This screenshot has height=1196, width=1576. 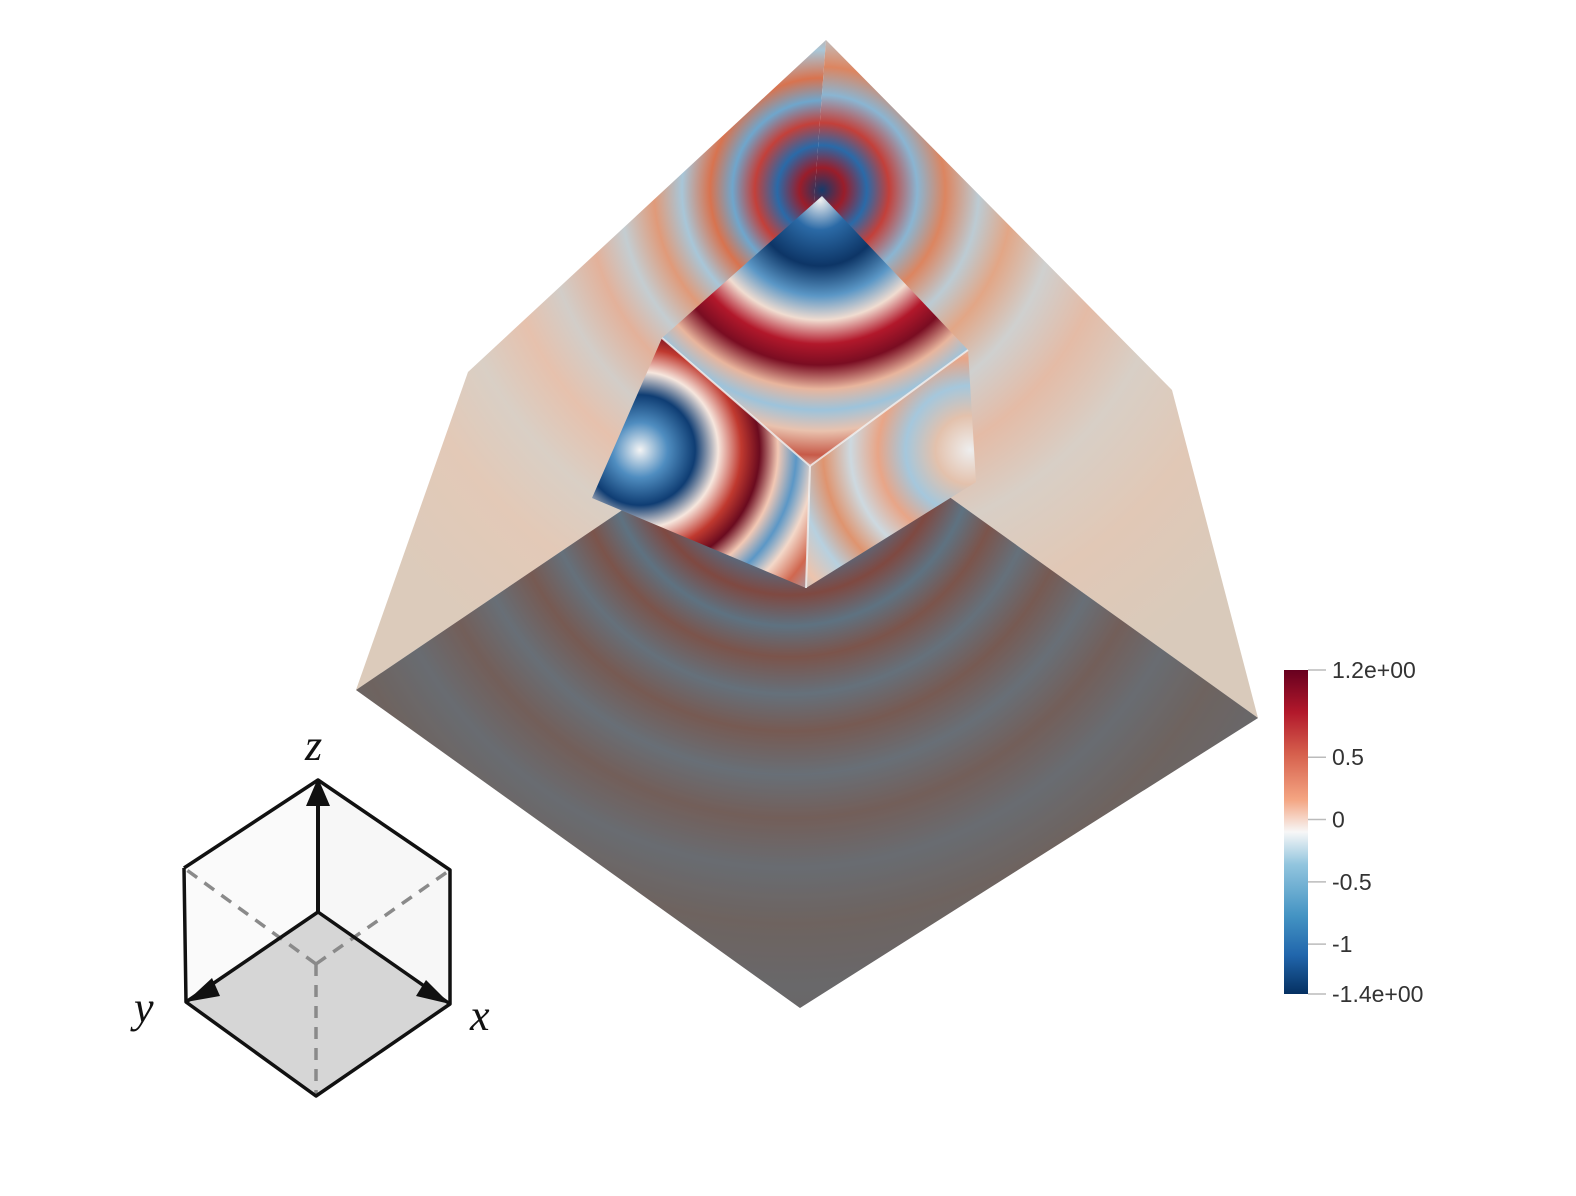 What do you see at coordinates (433, 992) in the screenshot?
I see `x-arrowhead` at bounding box center [433, 992].